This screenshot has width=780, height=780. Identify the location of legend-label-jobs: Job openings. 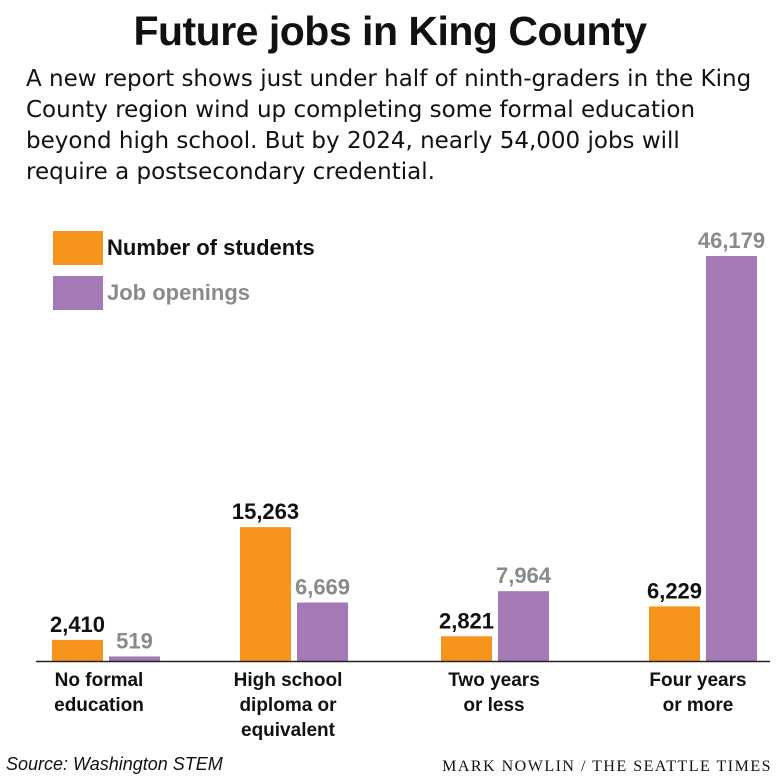
(178, 292).